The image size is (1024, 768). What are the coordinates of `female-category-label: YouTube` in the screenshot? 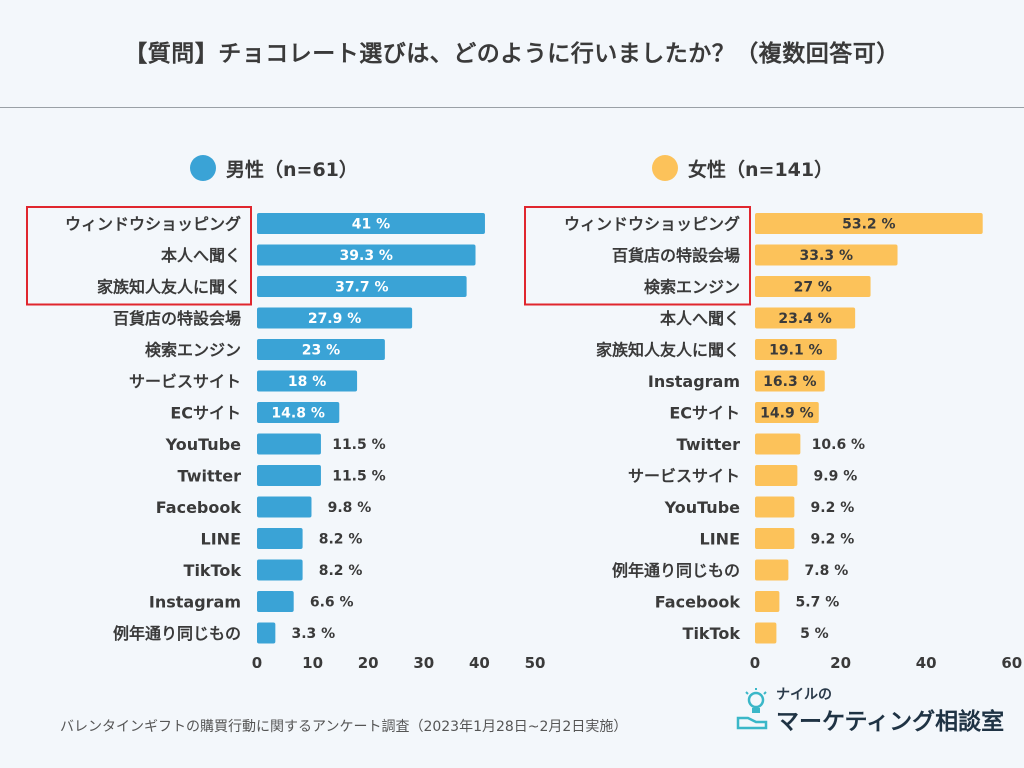 It's located at (702, 507).